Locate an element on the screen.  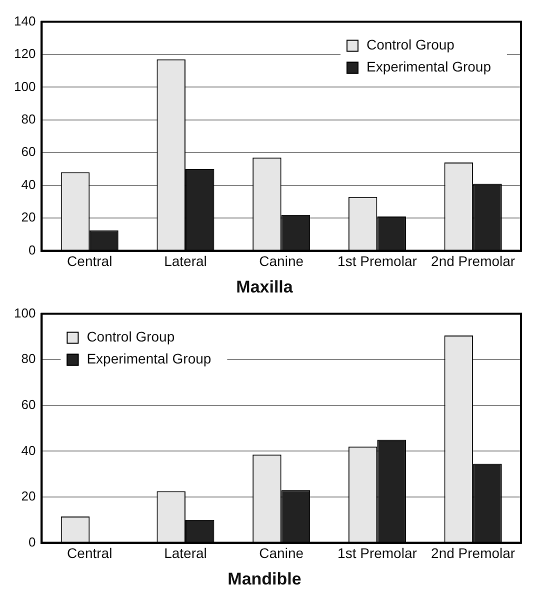
text: Maxilla is located at coordinates (265, 286).